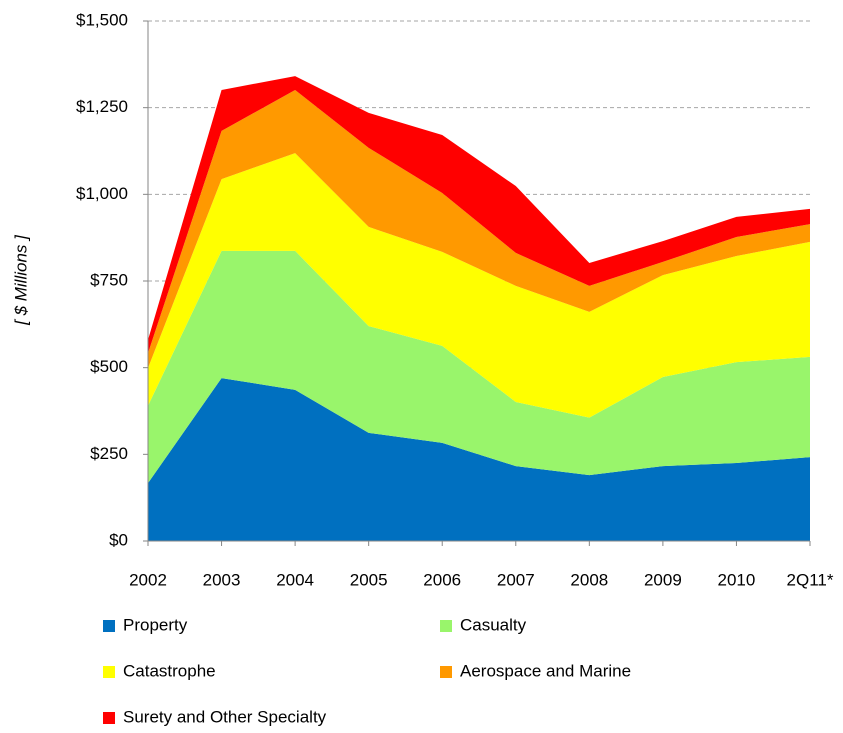 Image resolution: width=843 pixels, height=733 pixels. Describe the element at coordinates (109, 453) in the screenshot. I see `y-tick-label: $250` at that location.